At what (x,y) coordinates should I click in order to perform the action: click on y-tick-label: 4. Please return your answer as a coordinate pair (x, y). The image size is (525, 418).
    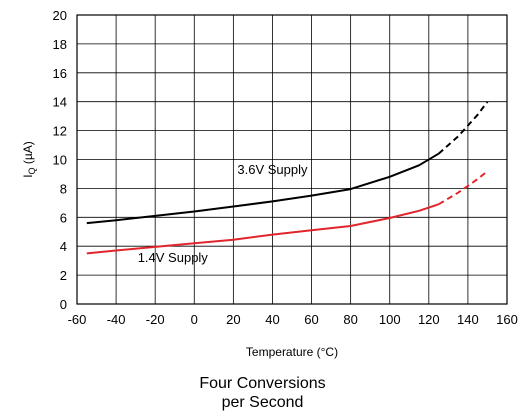
    Looking at the image, I should click on (63, 246).